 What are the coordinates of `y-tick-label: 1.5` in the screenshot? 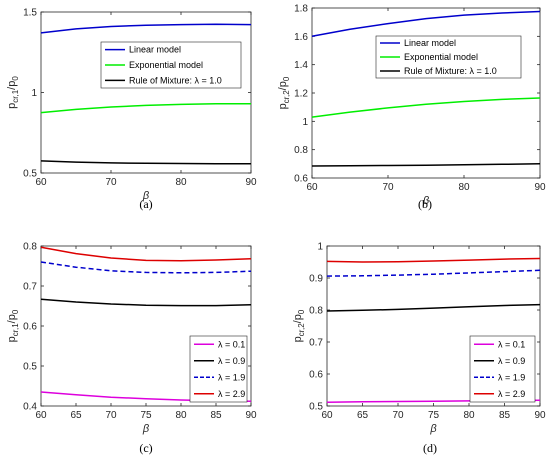 It's located at (30, 13).